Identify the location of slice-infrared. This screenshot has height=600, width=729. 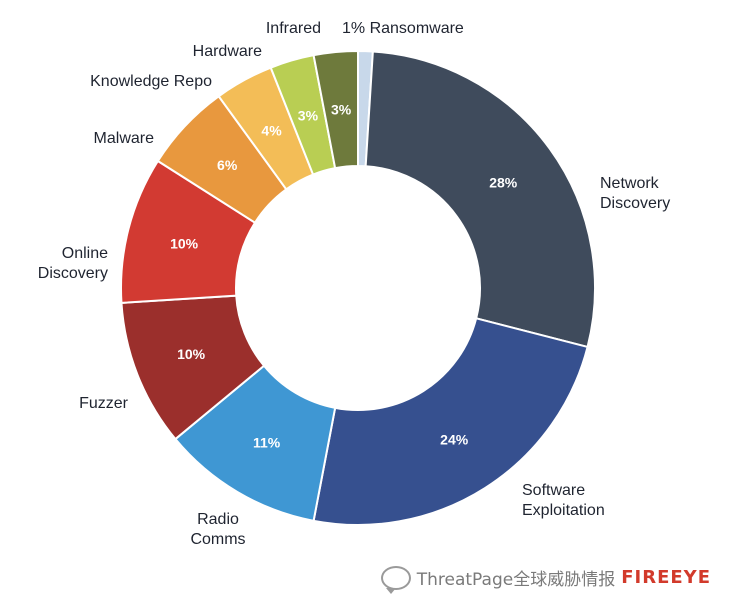
(335, 109).